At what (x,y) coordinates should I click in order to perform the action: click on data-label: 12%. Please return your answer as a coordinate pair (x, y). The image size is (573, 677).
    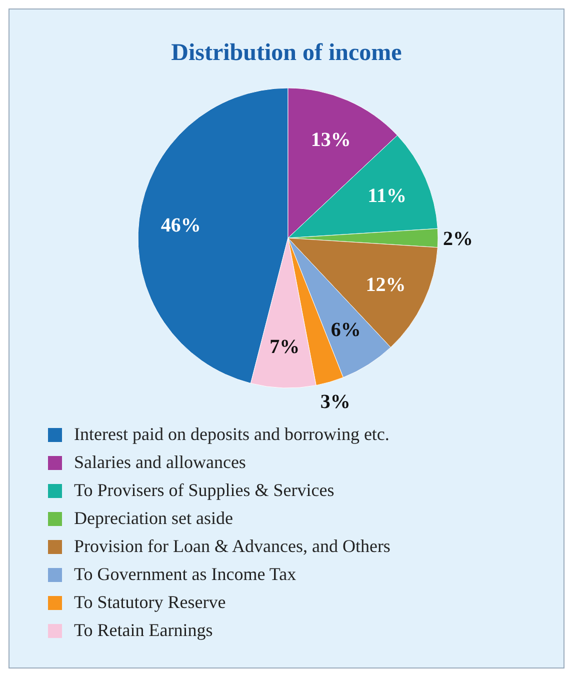
    Looking at the image, I should click on (386, 285).